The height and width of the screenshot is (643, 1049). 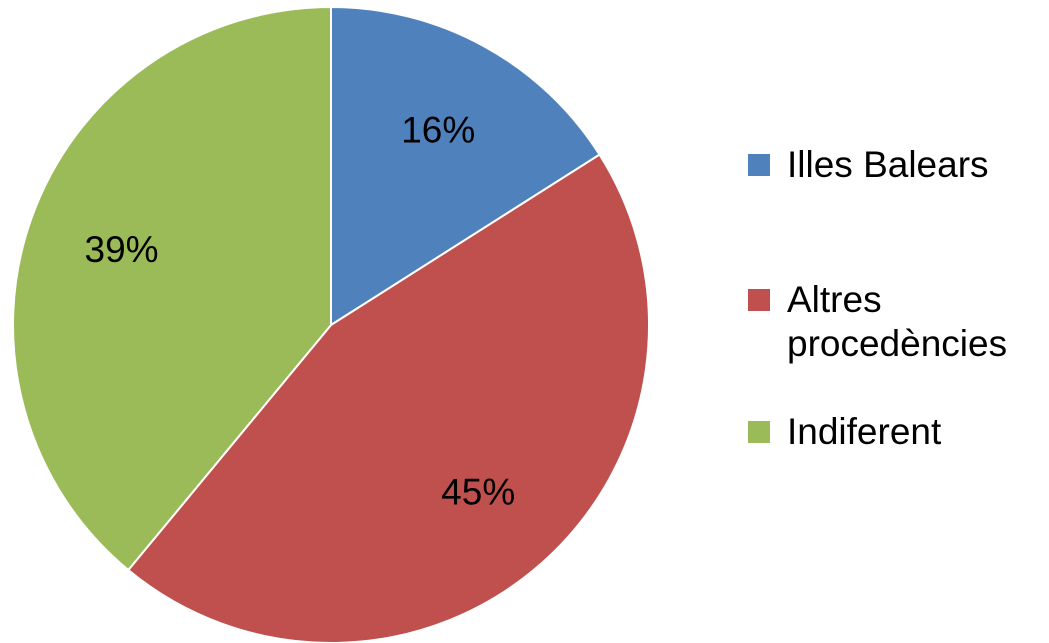 I want to click on legend-label-altres-procedencies: Altres procedències, so click(x=897, y=321).